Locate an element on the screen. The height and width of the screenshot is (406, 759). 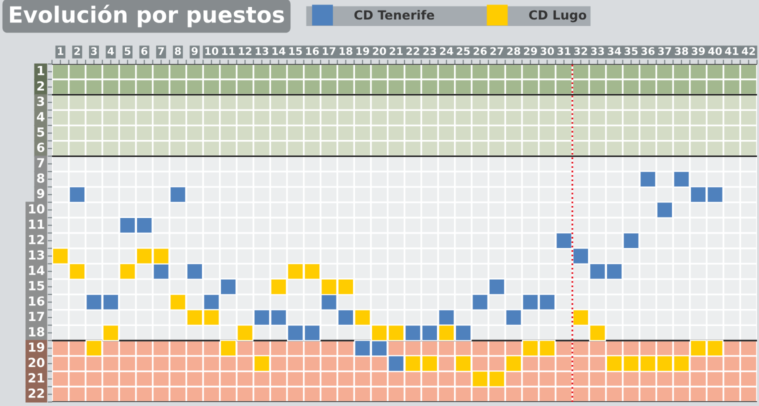
legend-label: CD Tenerife is located at coordinates (394, 15).